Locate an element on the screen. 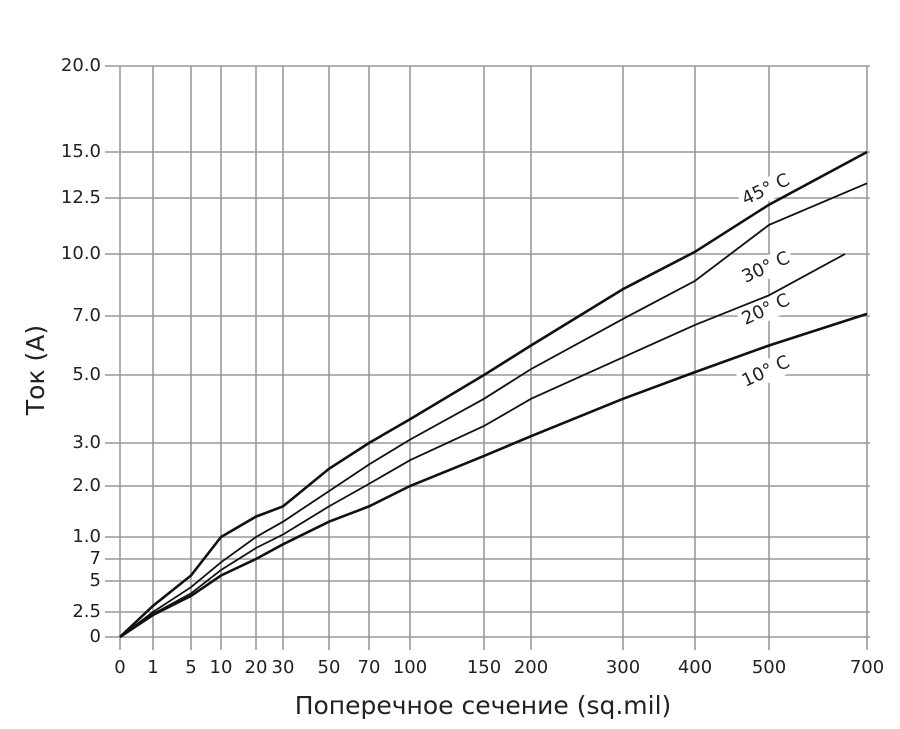  x-tick-label: 20 is located at coordinates (256, 667).